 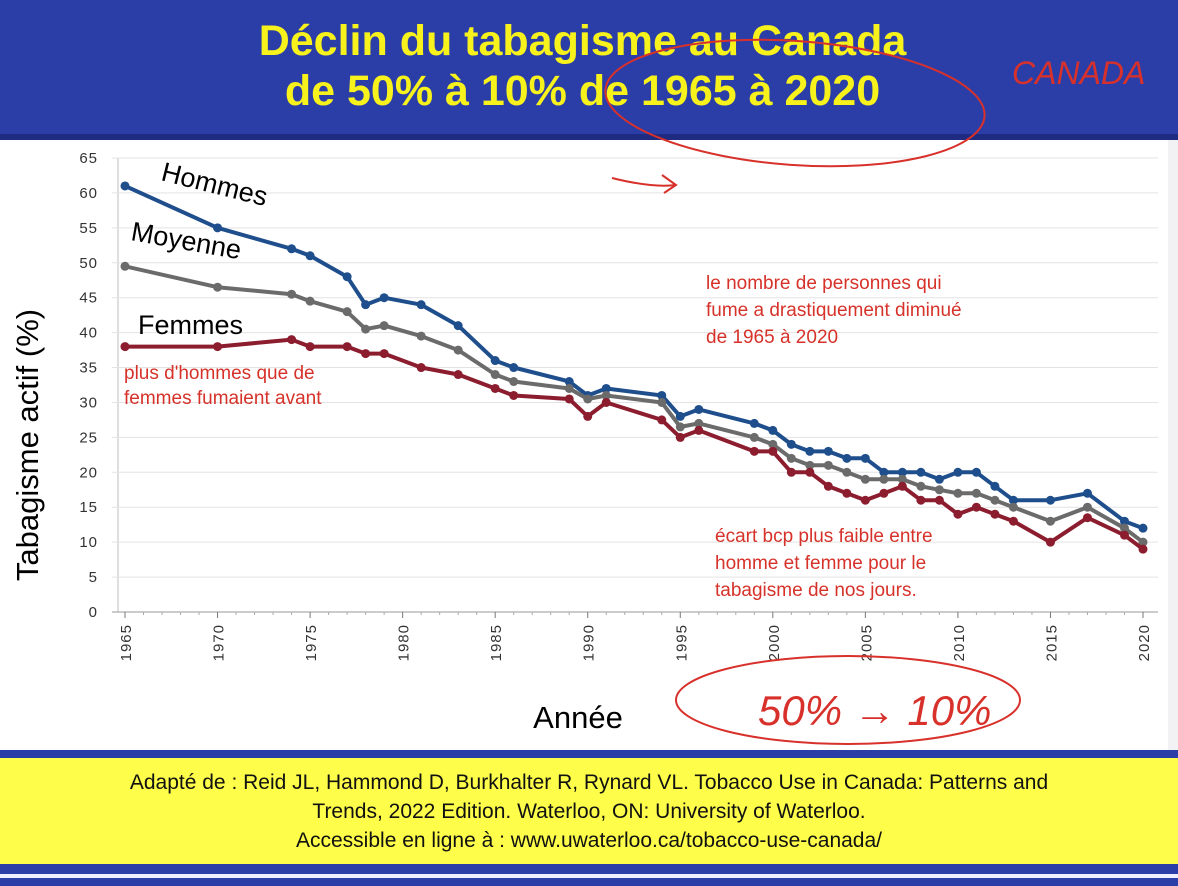 What do you see at coordinates (88, 542) in the screenshot?
I see `y-tick-label: 10` at bounding box center [88, 542].